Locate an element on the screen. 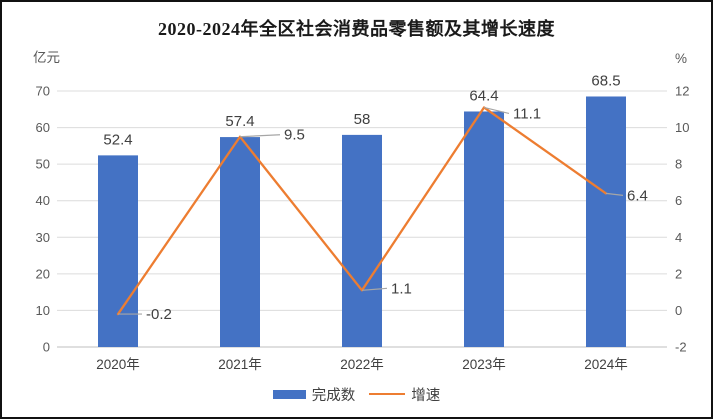 This screenshot has width=713, height=419. left-axis-tick-label: 50 is located at coordinates (43, 164).